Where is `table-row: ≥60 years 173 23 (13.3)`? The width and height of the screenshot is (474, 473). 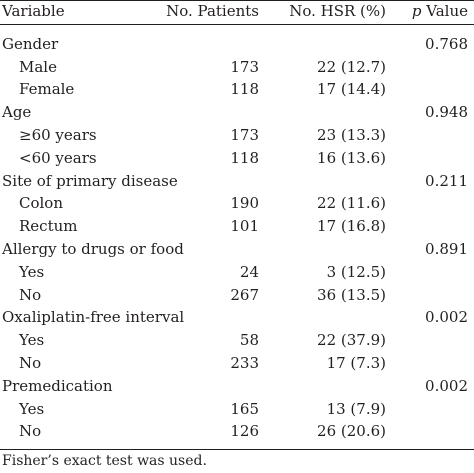 table-row: ≥60 years 173 23 (13.3) is located at coordinates (237, 135).